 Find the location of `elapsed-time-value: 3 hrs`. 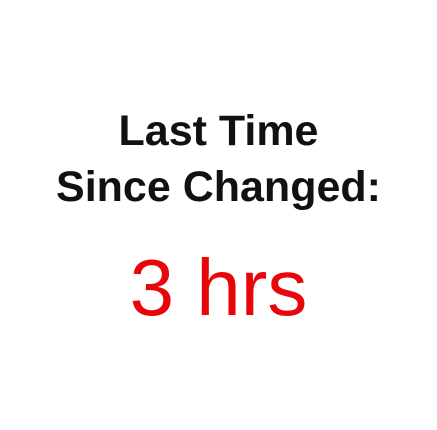

elapsed-time-value: 3 hrs is located at coordinates (218, 287).